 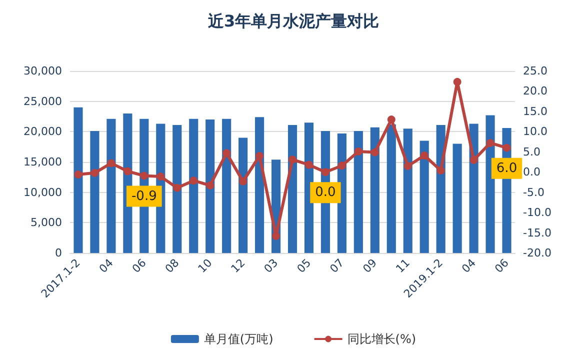 I want to click on y-tick-label: 30,000, so click(x=43, y=71).